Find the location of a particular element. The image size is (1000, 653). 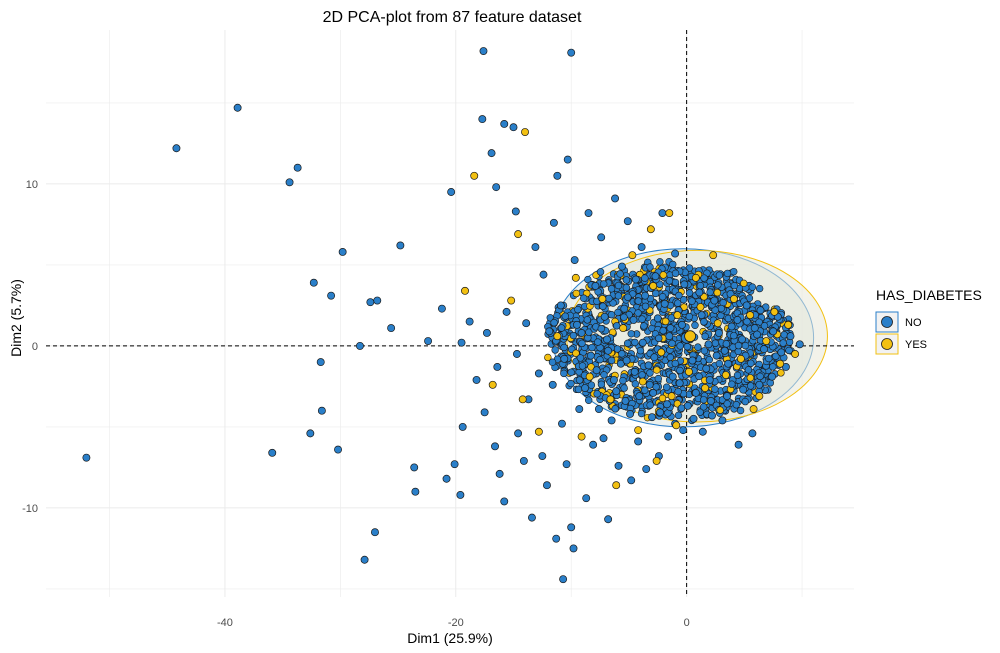

y-tick-label: 10 is located at coordinates (32, 185).